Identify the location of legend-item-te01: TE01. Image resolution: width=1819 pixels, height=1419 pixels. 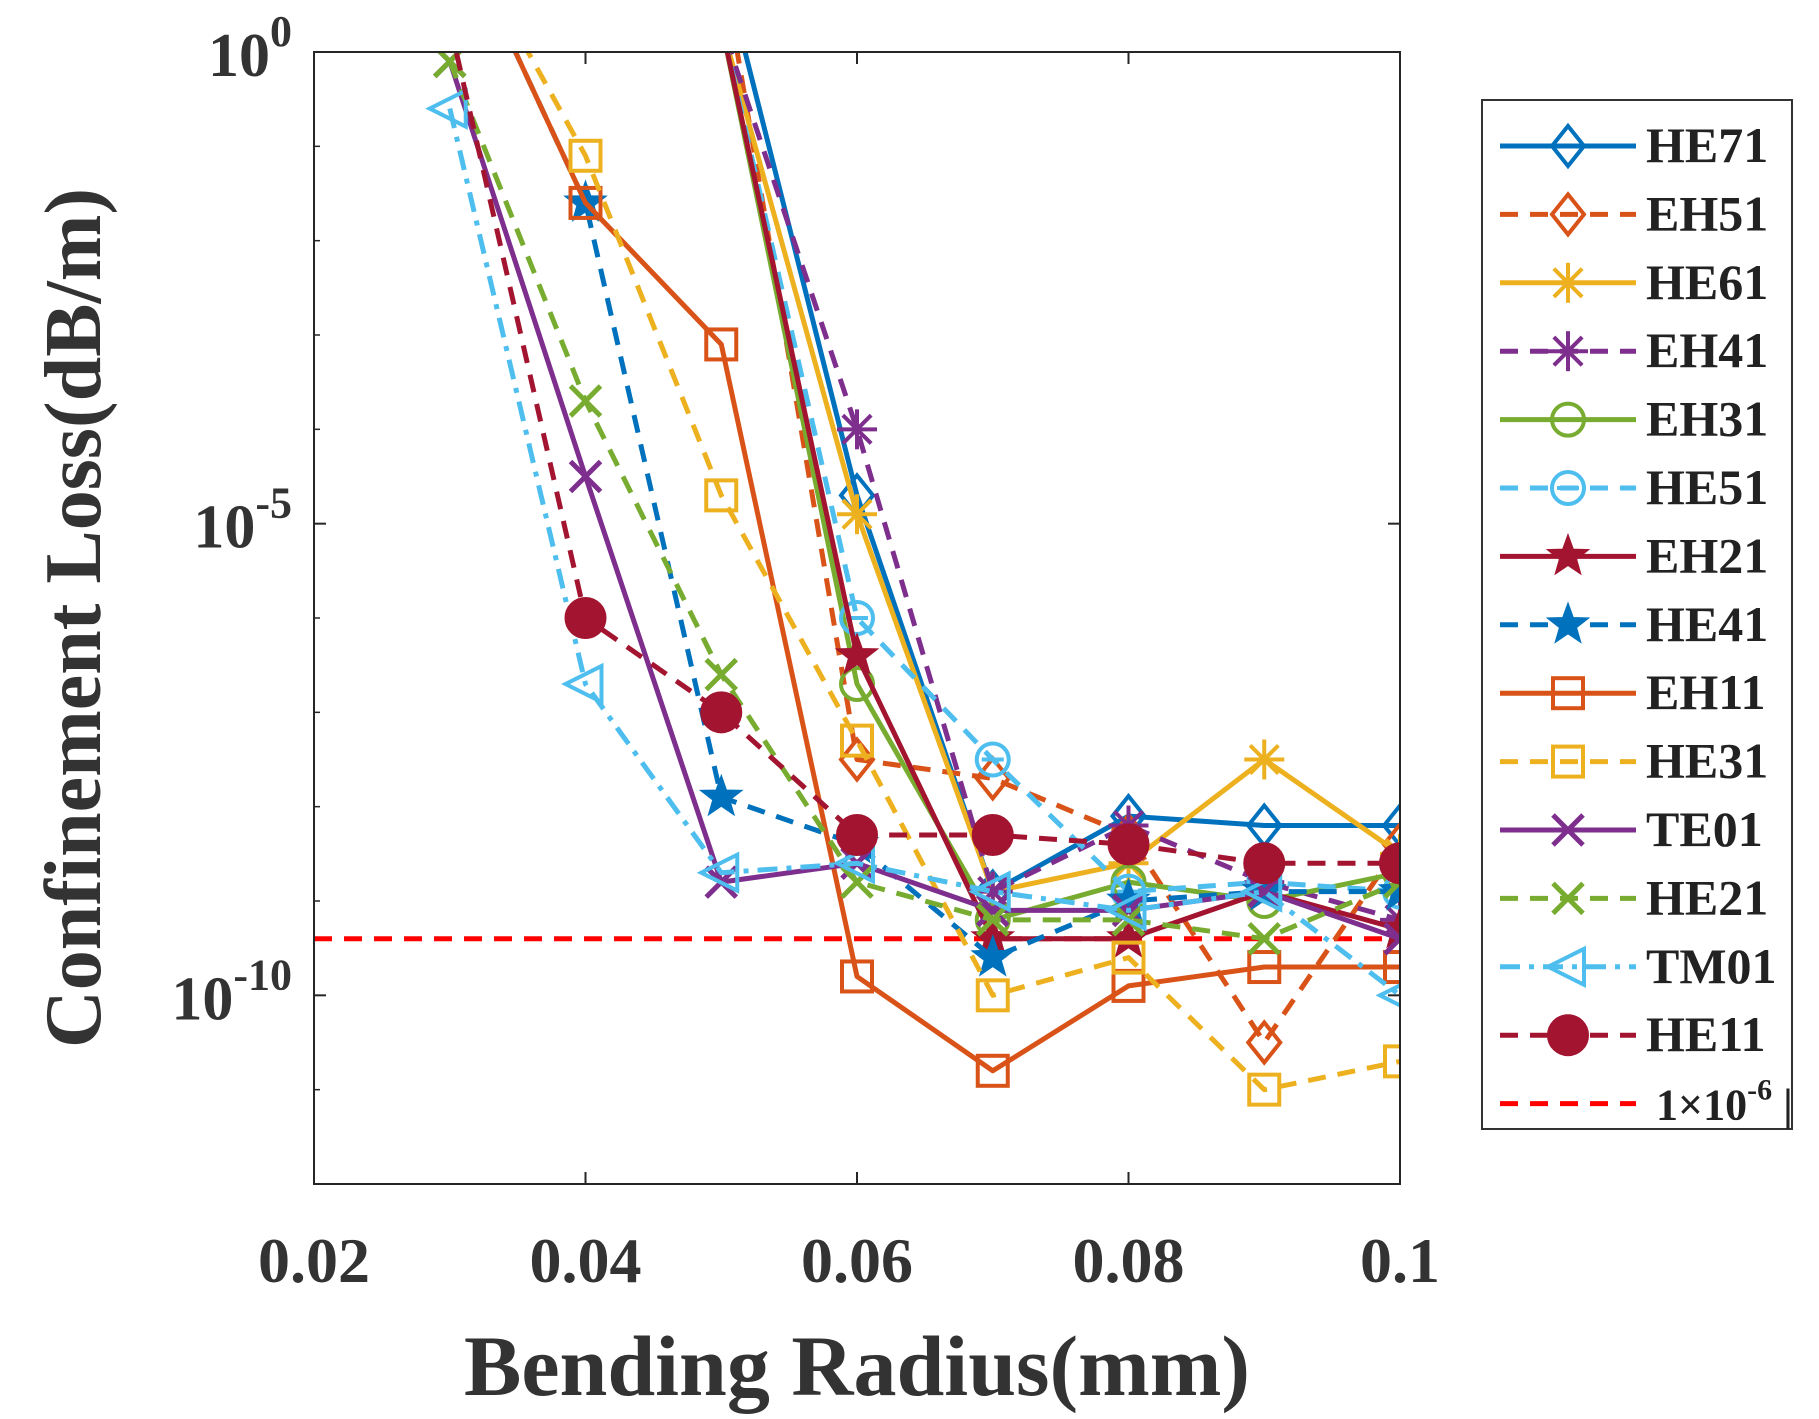
(1631, 829).